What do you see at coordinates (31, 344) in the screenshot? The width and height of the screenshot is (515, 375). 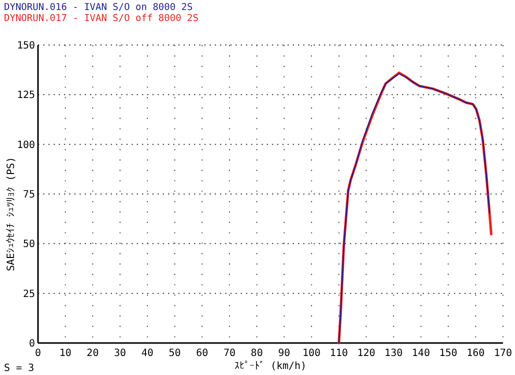 I see `y-tick-label: 0` at bounding box center [31, 344].